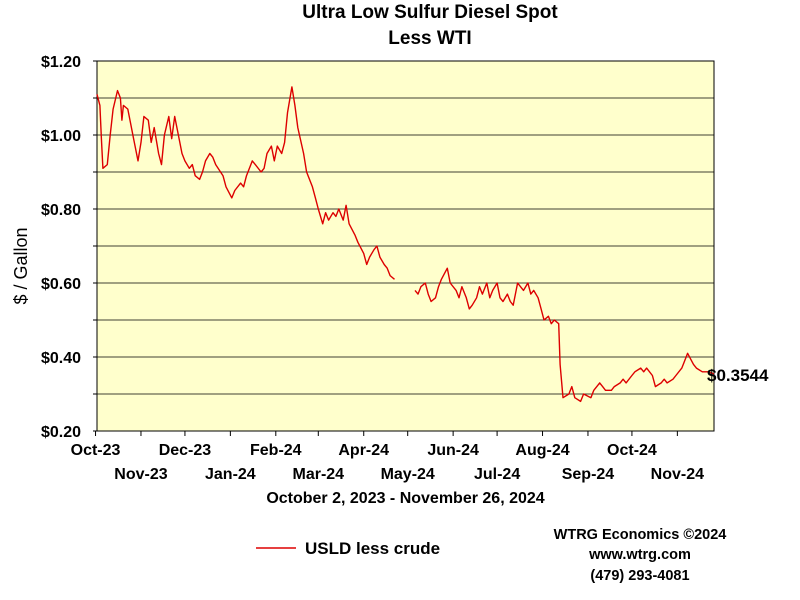 The height and width of the screenshot is (600, 800). I want to click on x-axis-label: October 2, 2023 - November 26, 2024, so click(405, 498).